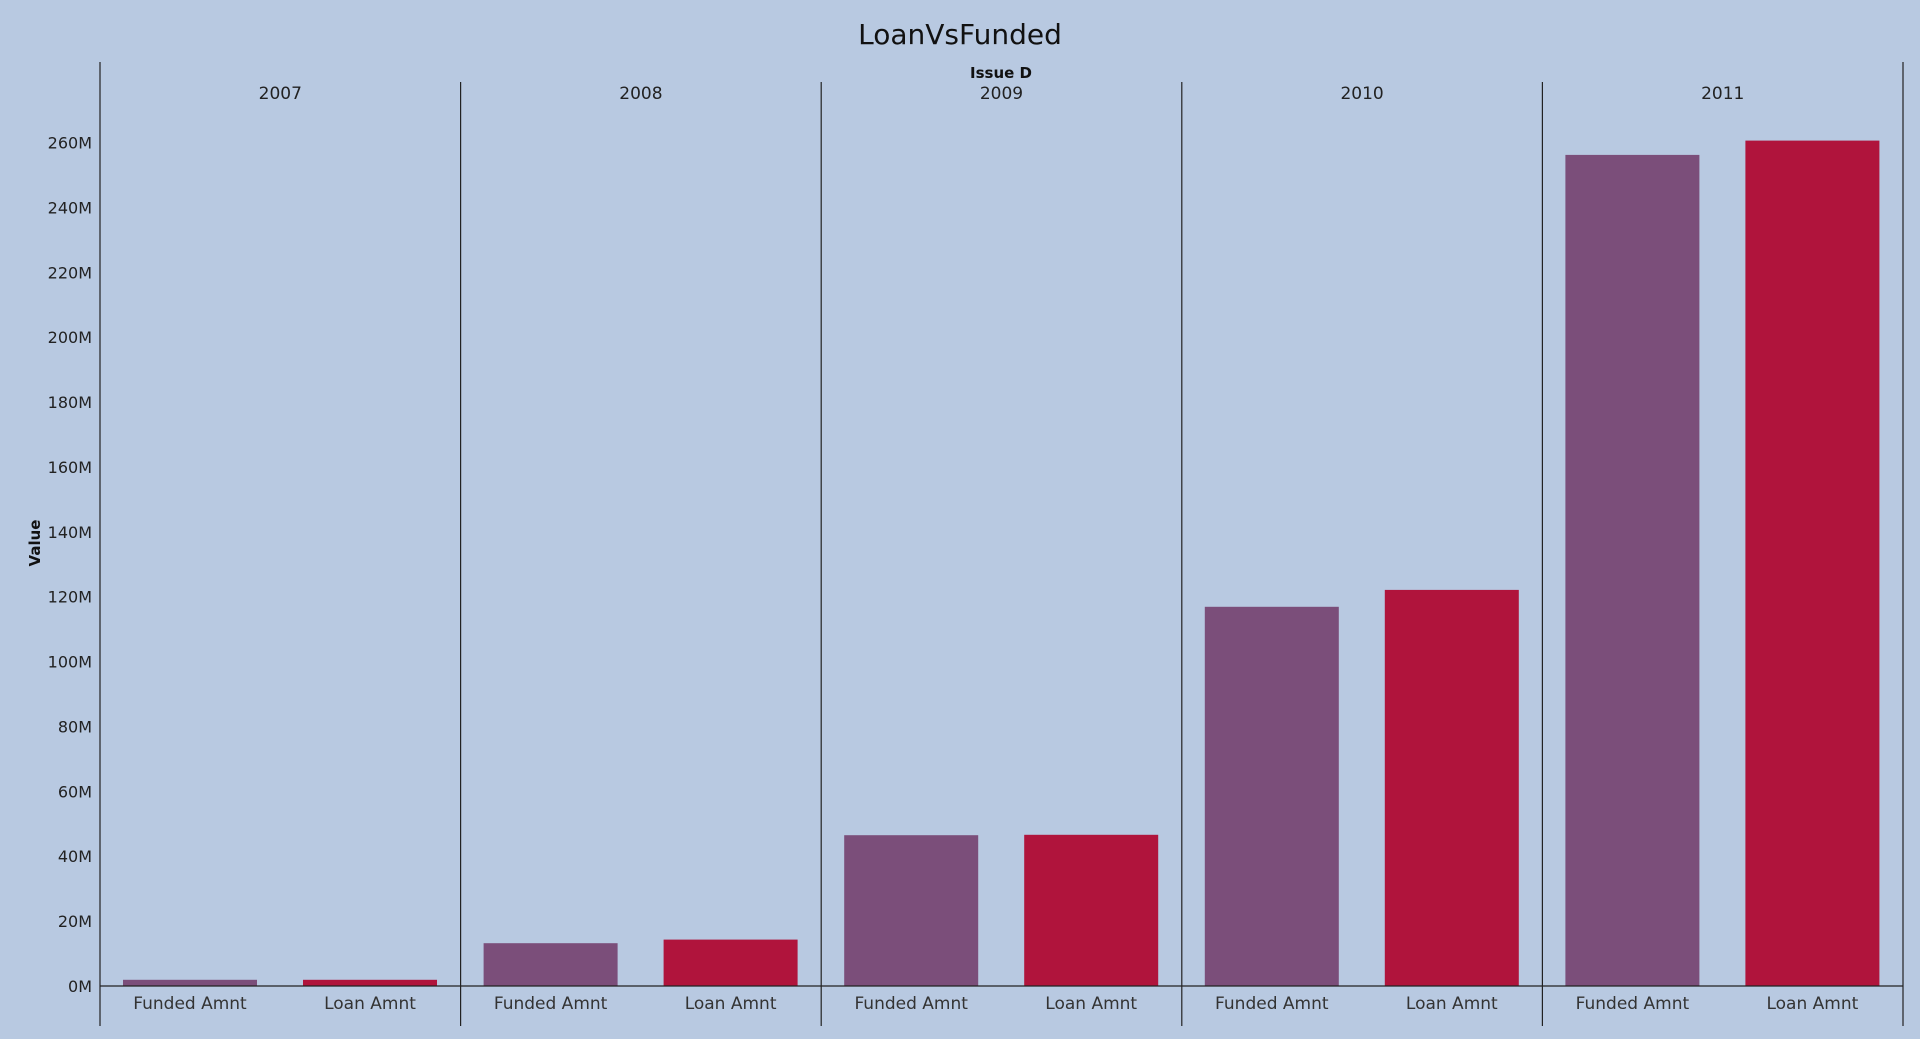 This screenshot has height=1039, width=1920. What do you see at coordinates (1001, 73) in the screenshot?
I see `column-header-title: Issue D` at bounding box center [1001, 73].